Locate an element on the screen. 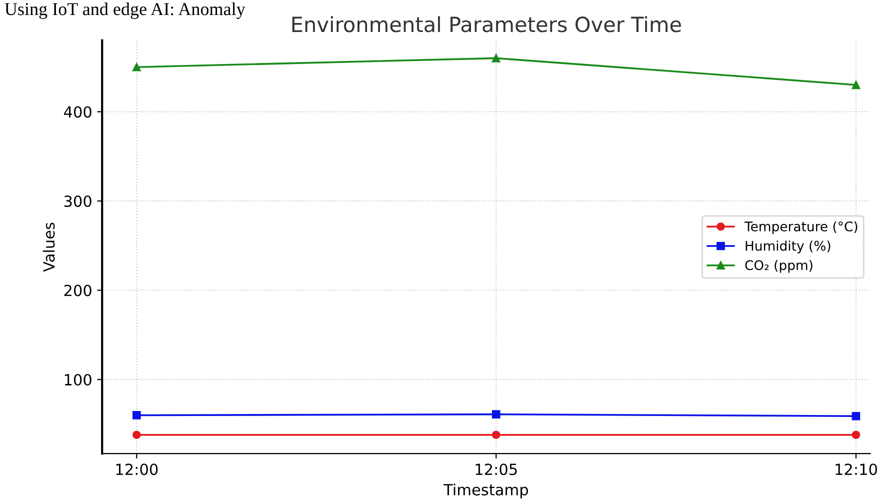  x-tick-label: 12:05 is located at coordinates (496, 470).